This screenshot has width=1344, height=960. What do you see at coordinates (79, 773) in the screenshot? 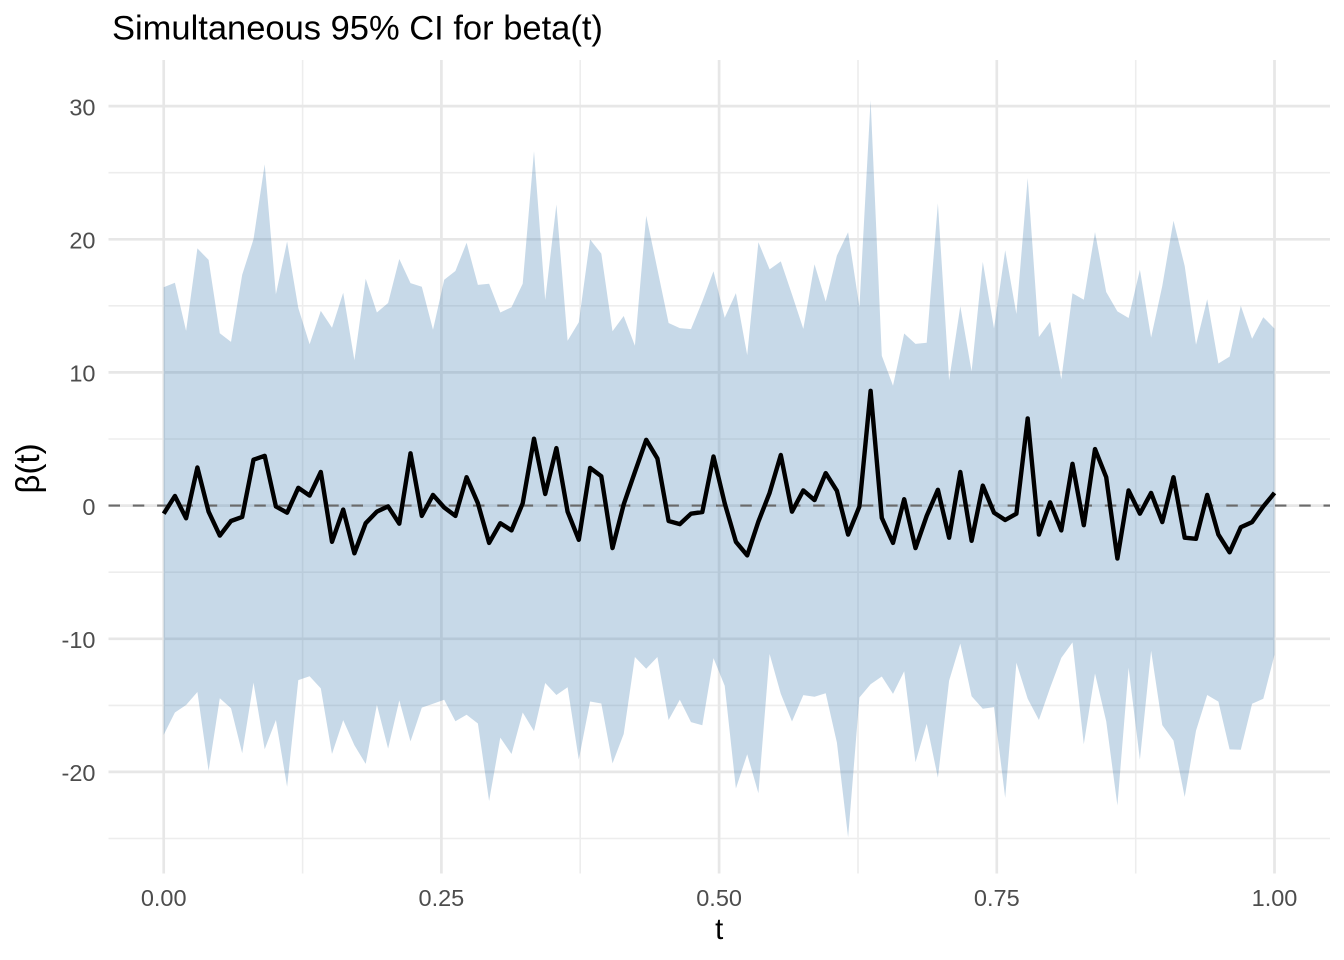
I see `svg-text: -20` at bounding box center [79, 773].